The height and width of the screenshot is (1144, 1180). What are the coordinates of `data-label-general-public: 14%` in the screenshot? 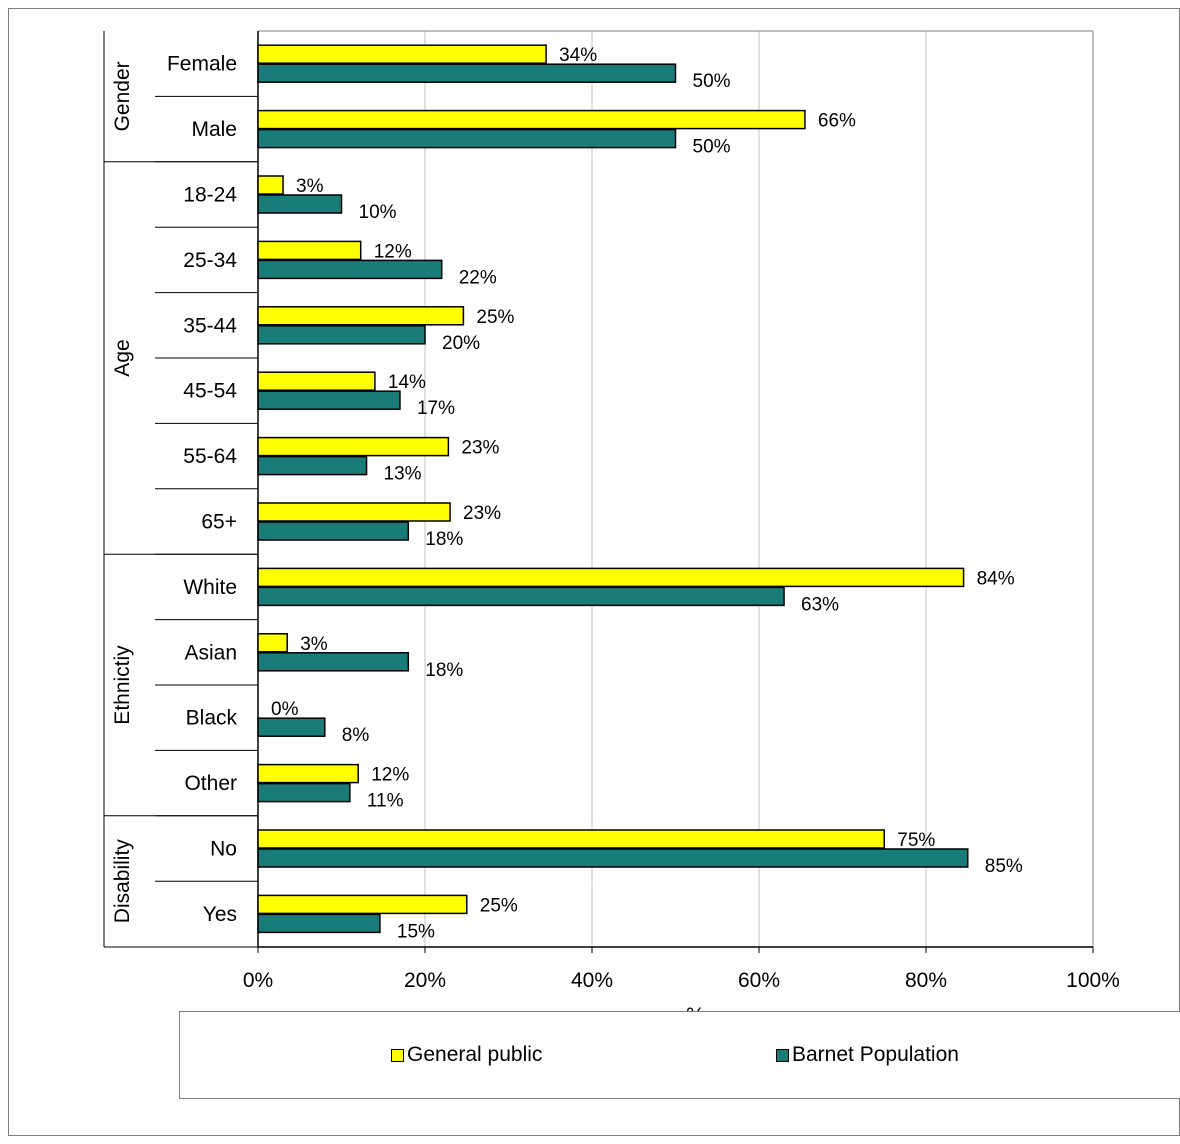 It's located at (407, 382).